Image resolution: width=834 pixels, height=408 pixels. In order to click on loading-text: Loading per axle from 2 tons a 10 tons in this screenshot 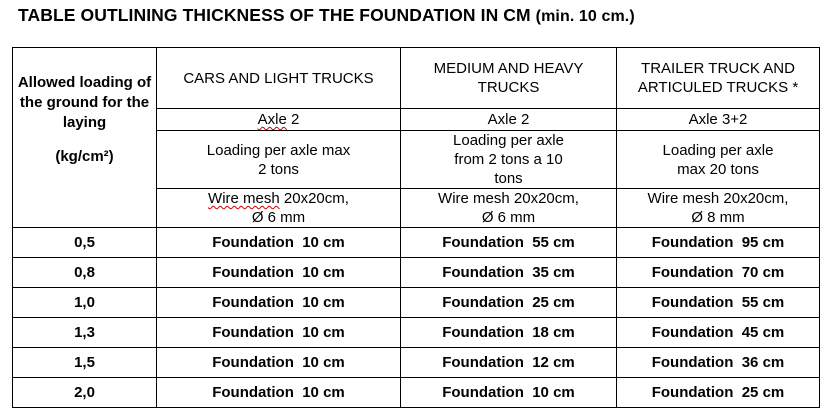, I will do `click(508, 159)`.